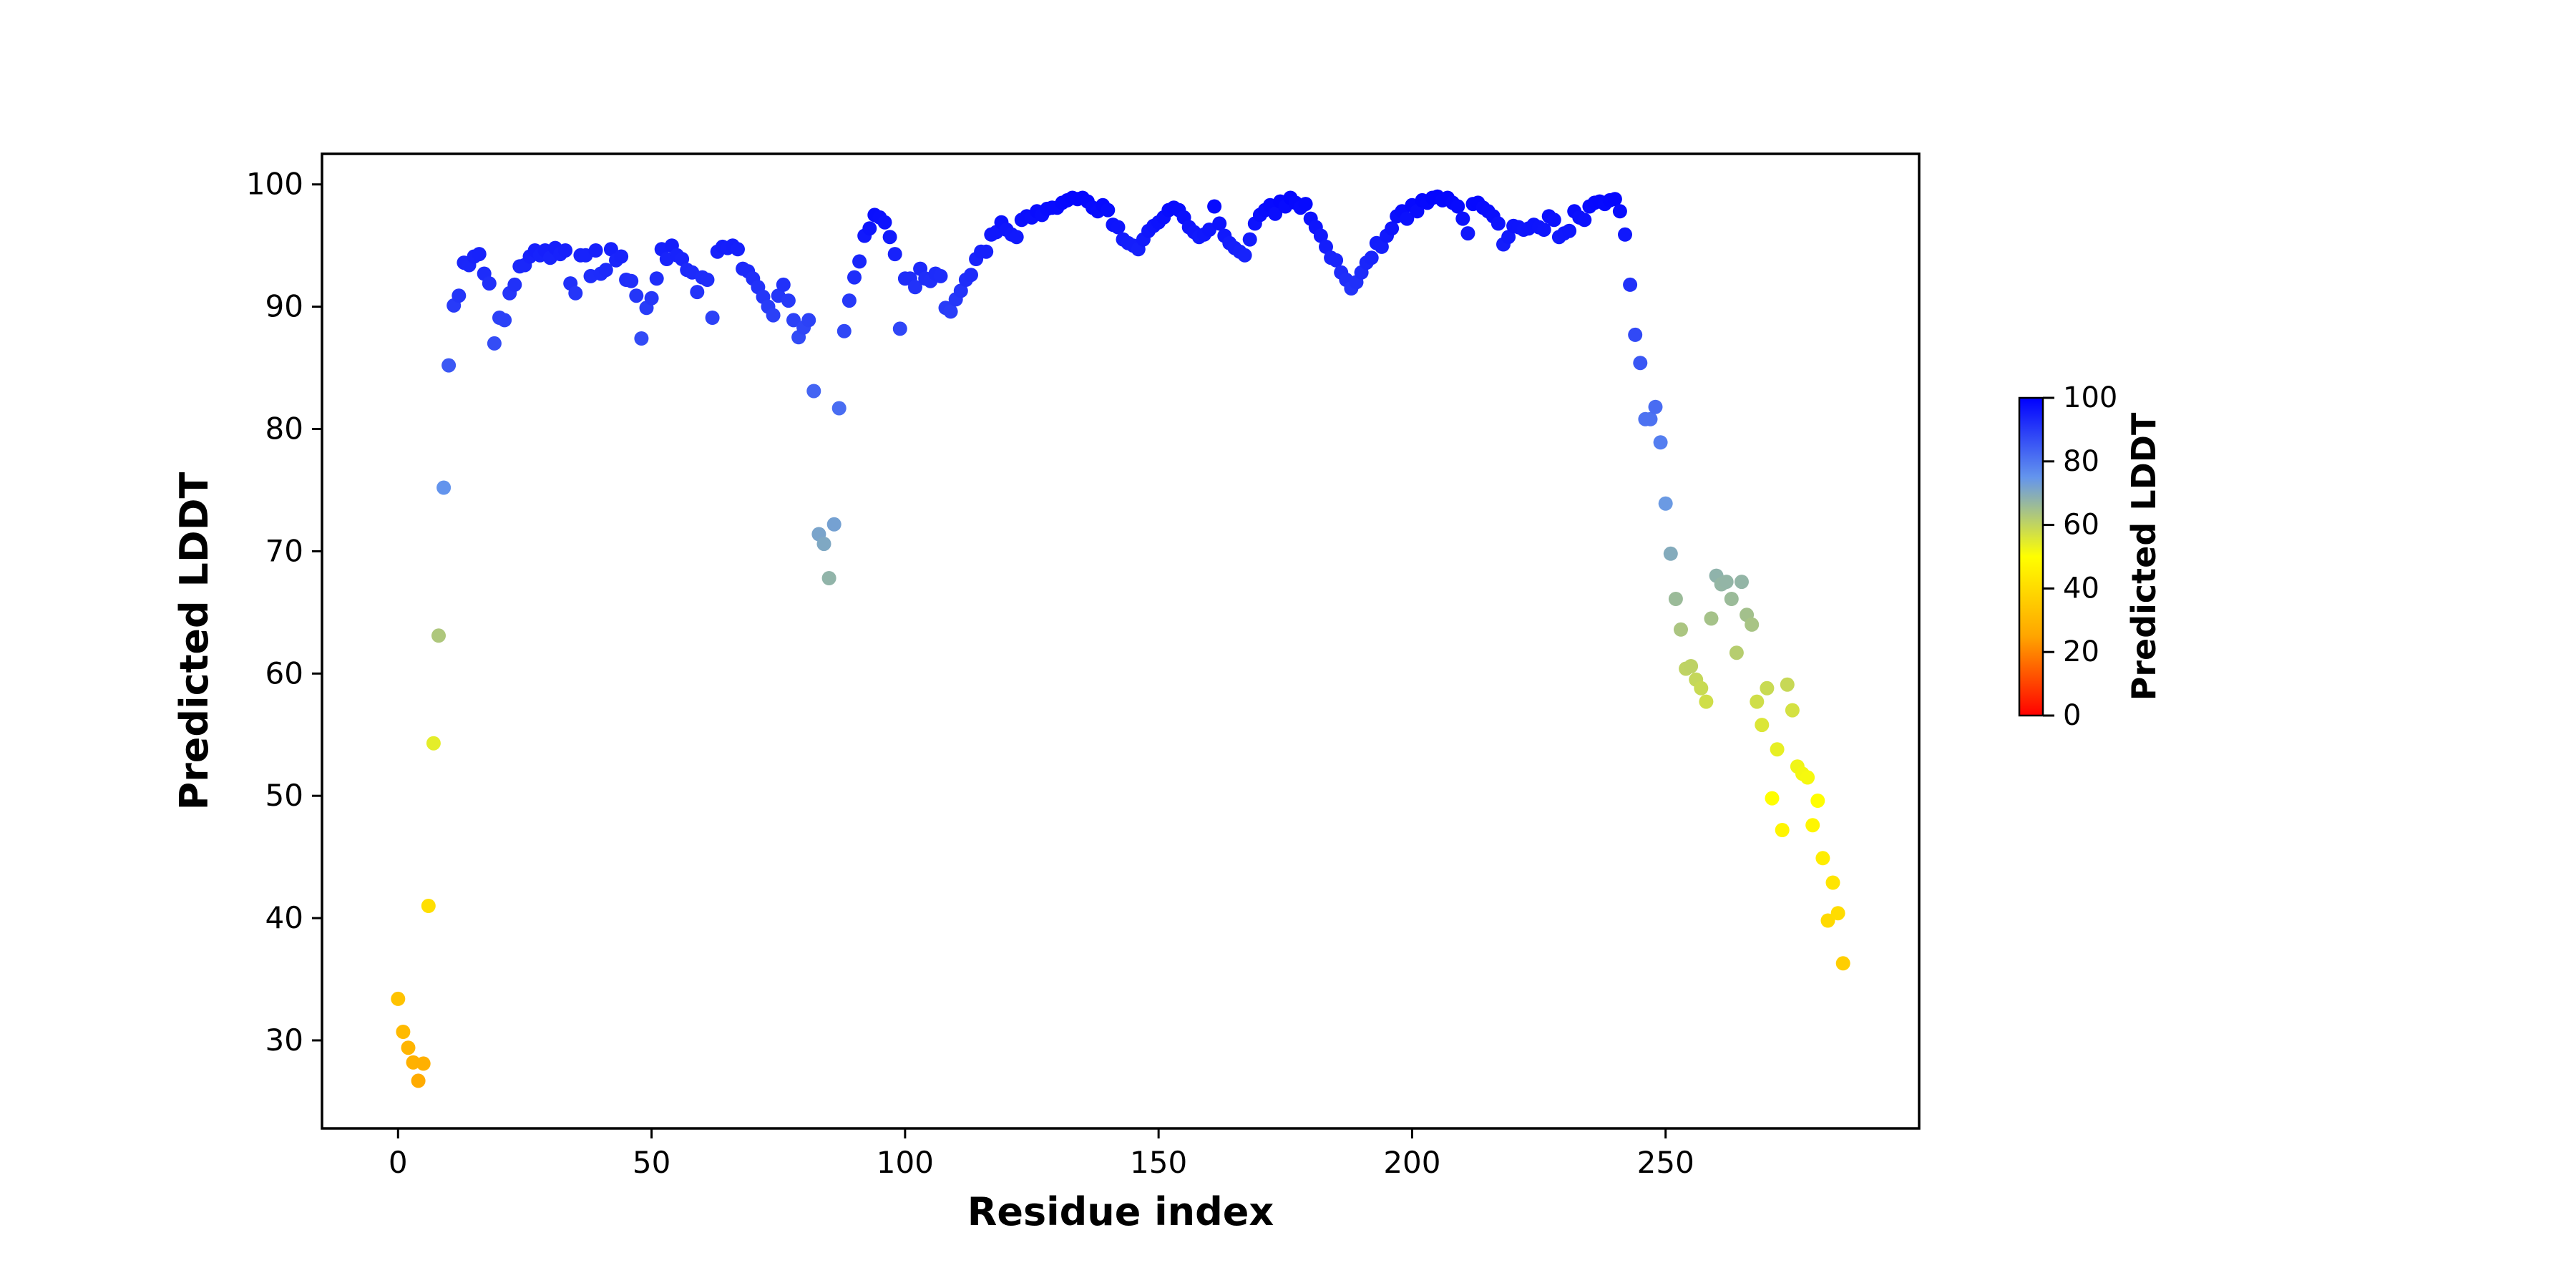  Describe the element at coordinates (2090, 556) in the screenshot. I see `colorbar: 0 20 40 60 80 100 Predicted LDDT` at that location.